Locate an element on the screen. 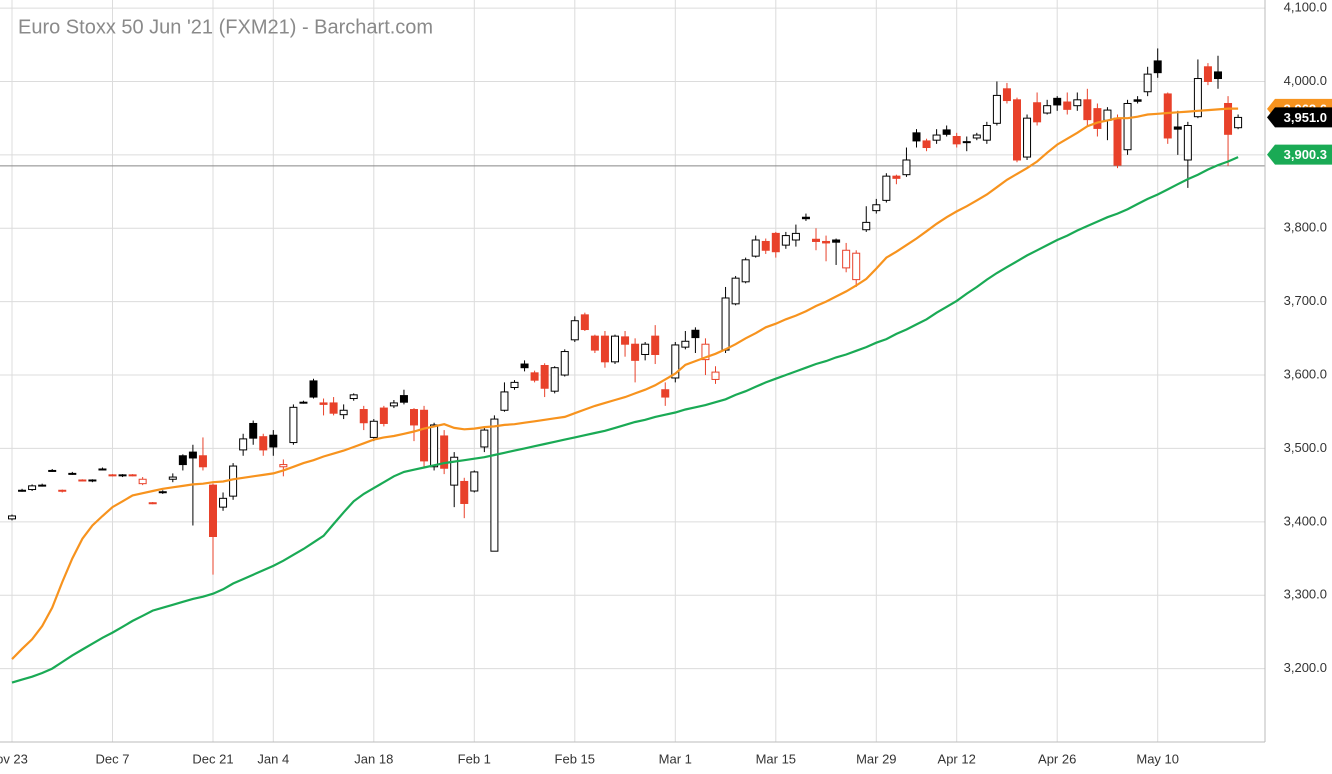 This screenshot has width=1332, height=774. x-tick-label: Jan 18 is located at coordinates (373, 758).